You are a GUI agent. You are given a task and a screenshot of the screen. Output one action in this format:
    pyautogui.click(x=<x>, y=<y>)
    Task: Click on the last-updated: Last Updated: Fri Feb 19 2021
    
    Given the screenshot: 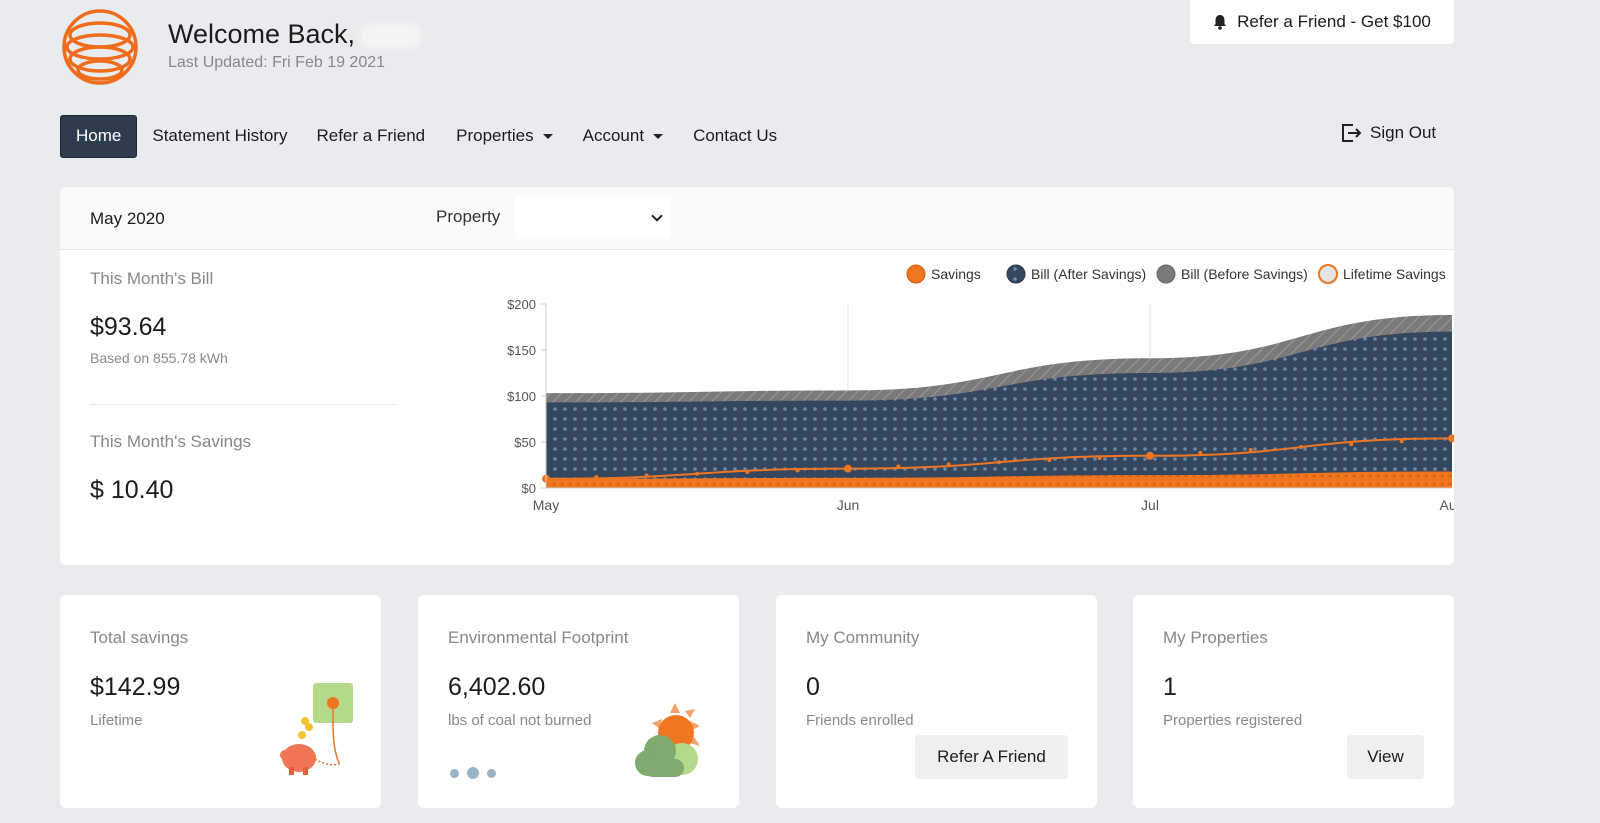 What is the action you would take?
    pyautogui.click(x=277, y=62)
    